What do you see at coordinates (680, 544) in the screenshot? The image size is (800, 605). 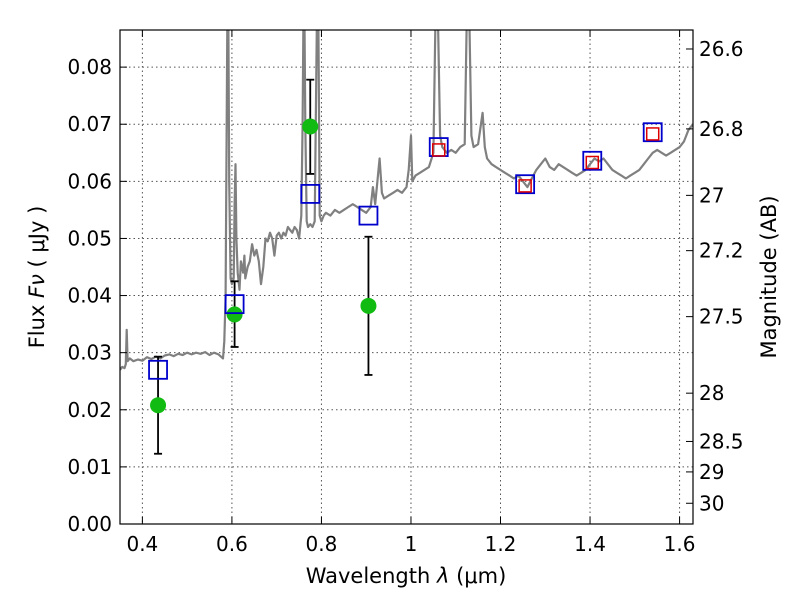 I see `x-tick-label: 1.6` at bounding box center [680, 544].